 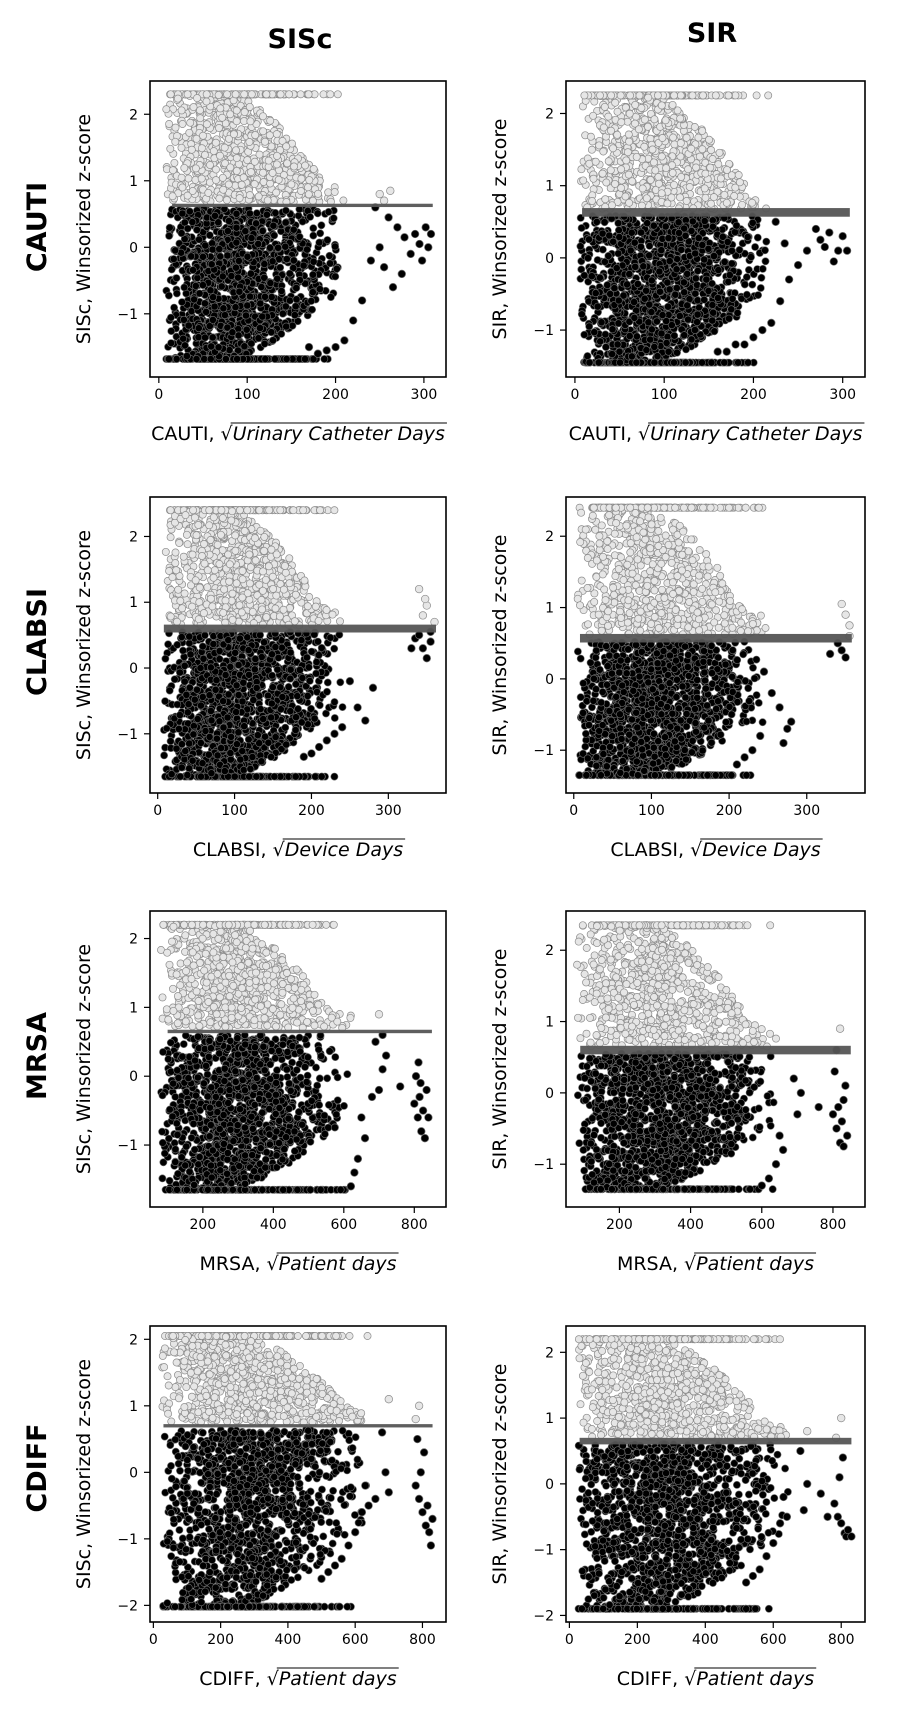 What do you see at coordinates (664, 395) in the screenshot?
I see `x-tick-label: 100` at bounding box center [664, 395].